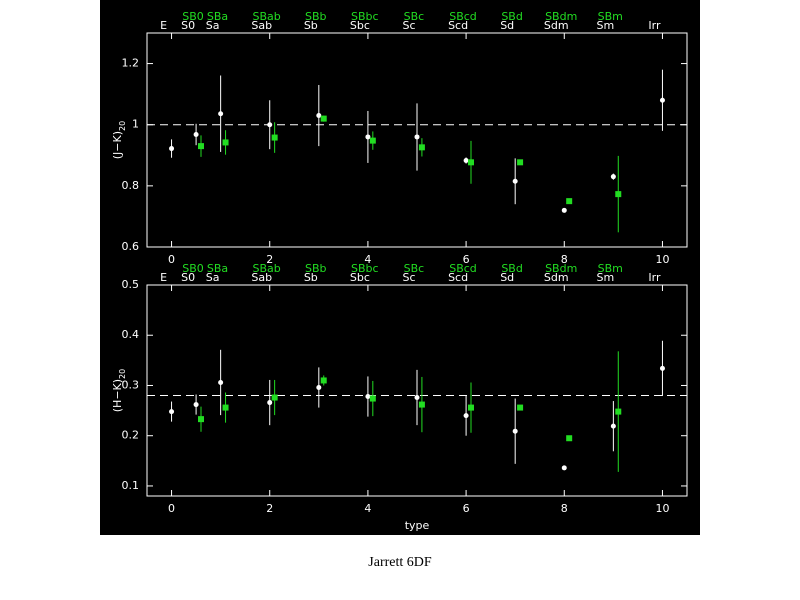  Describe the element at coordinates (610, 268) in the screenshot. I see `type-label: SBm` at that location.